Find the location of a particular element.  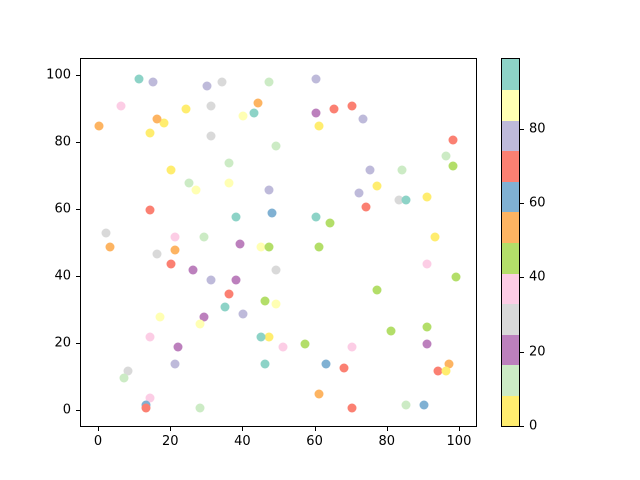

colorbar-tick-label: 60 is located at coordinates (537, 203).